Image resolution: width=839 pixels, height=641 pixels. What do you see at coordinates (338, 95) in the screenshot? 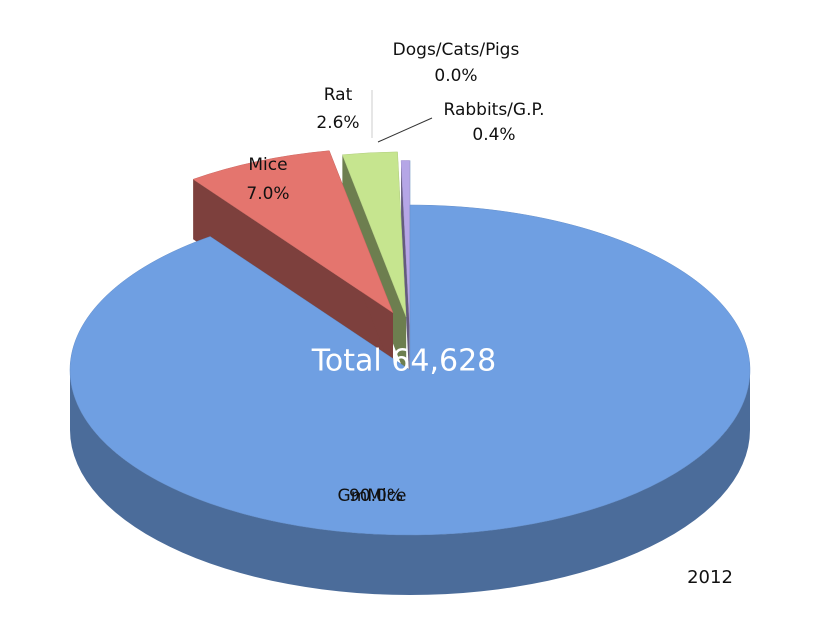
I see `slice-label: Rat` at bounding box center [338, 95].